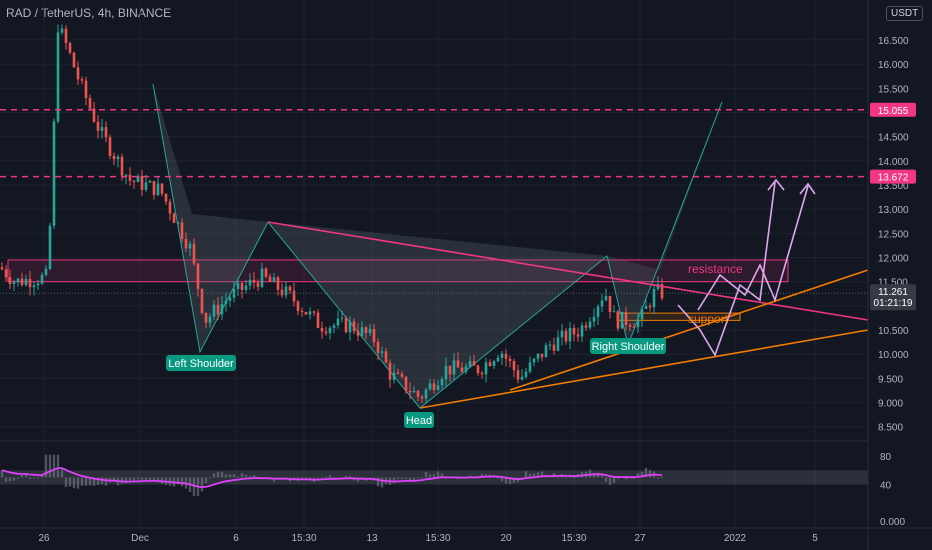 The image size is (932, 550). Describe the element at coordinates (815, 538) in the screenshot. I see `x-tick-label: 5` at that location.